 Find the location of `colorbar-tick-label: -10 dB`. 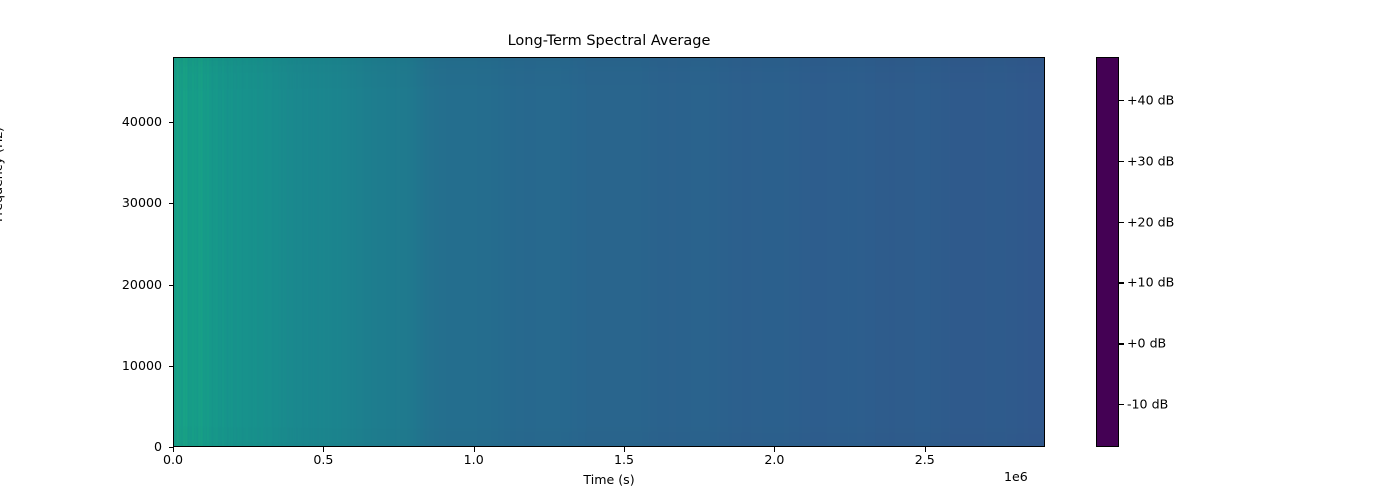

colorbar-tick-label: -10 dB is located at coordinates (1148, 404).